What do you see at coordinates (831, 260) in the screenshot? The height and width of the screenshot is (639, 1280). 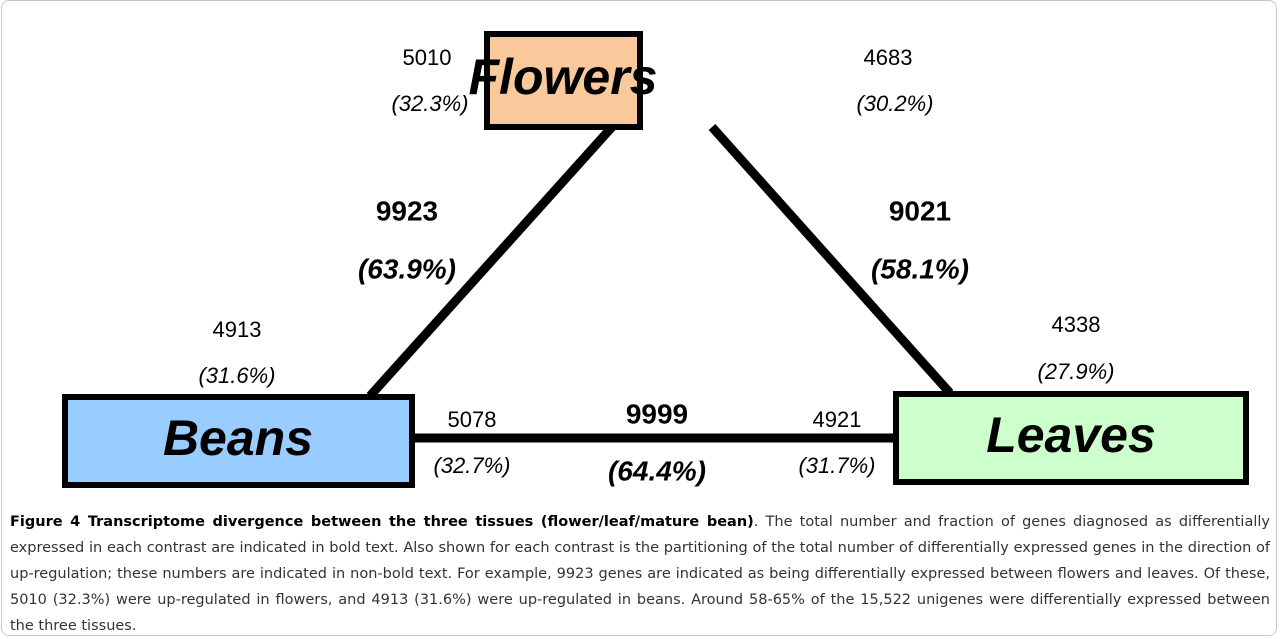 I see `edge-flowers-leaves` at bounding box center [831, 260].